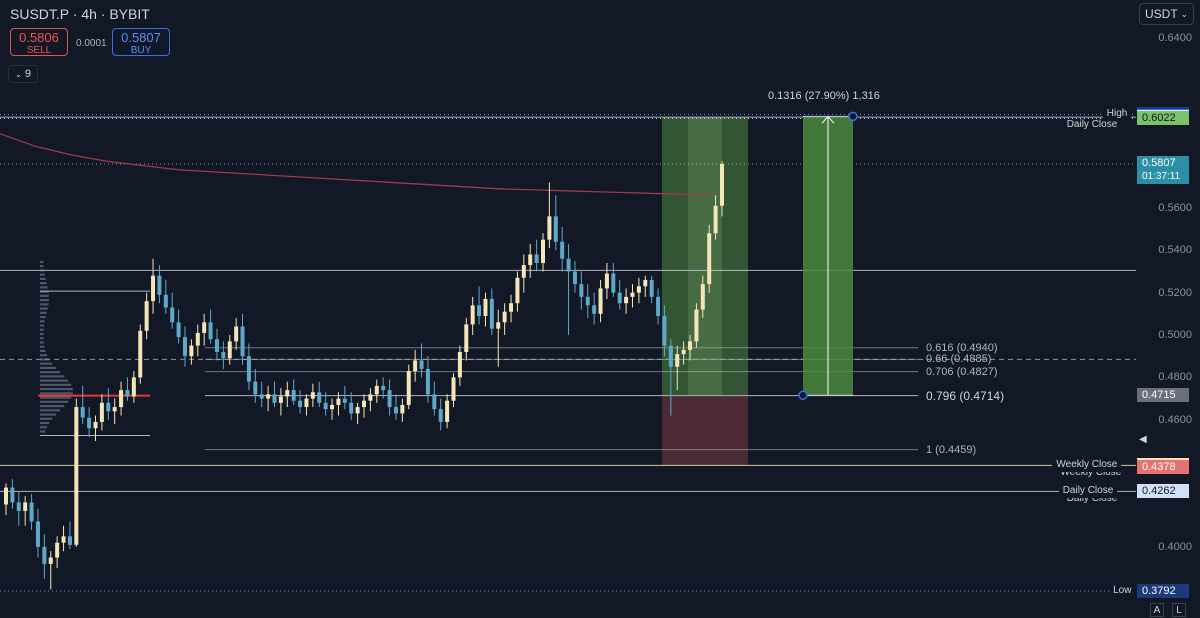 This screenshot has height=618, width=1200. What do you see at coordinates (705, 256) in the screenshot?
I see `long-highlight-zone` at bounding box center [705, 256].